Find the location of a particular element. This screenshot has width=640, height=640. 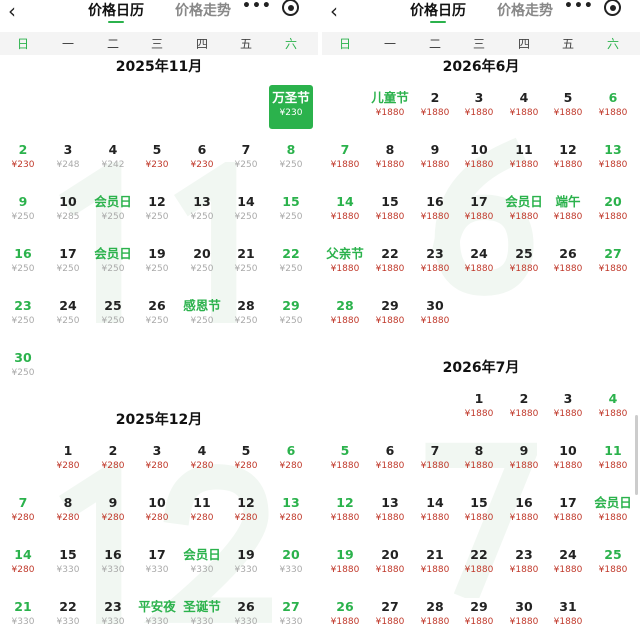

calendar-day: 14 ¥280 is located at coordinates (23, 564).